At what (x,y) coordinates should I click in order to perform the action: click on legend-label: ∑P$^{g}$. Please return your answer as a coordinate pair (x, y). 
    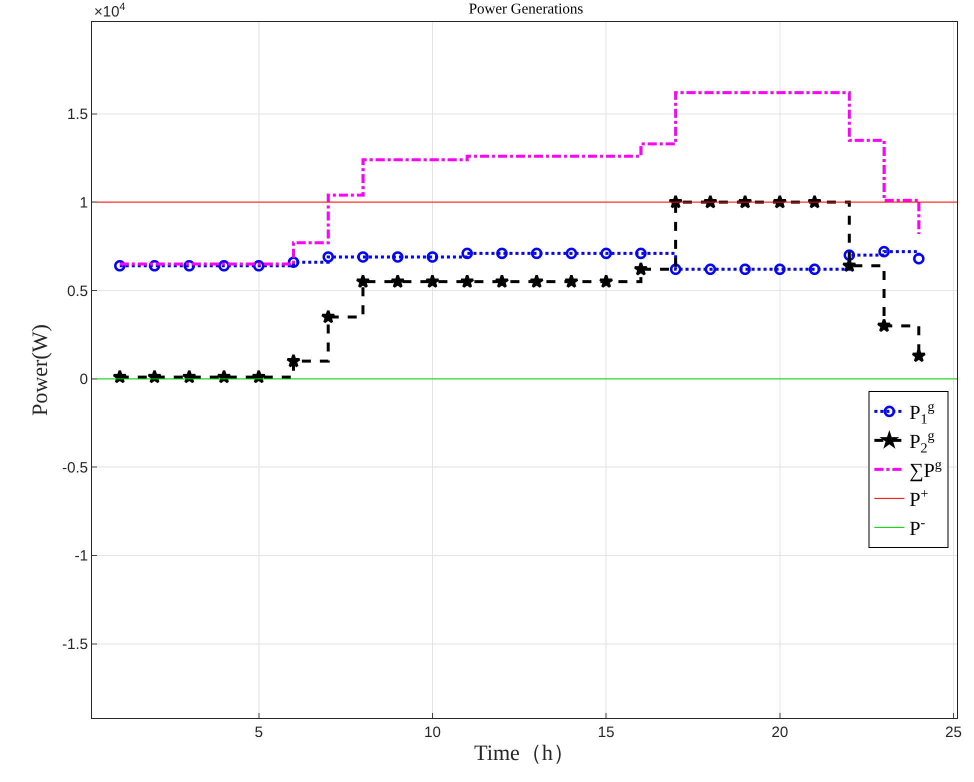
    Looking at the image, I should click on (925, 470).